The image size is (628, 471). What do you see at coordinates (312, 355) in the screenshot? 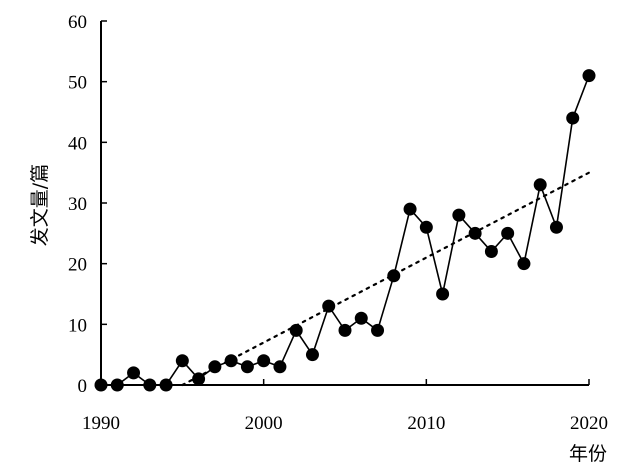
I see `data-point-2003` at bounding box center [312, 355].